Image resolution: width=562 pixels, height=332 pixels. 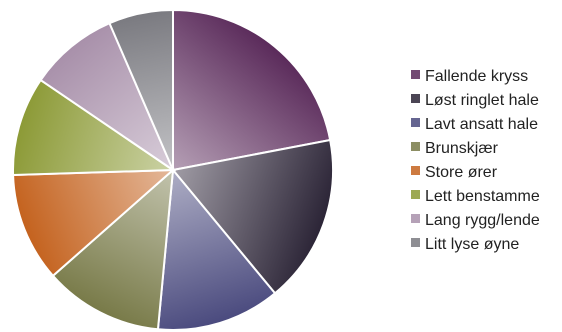 I want to click on legend-label-6: Lett benstamme, so click(x=482, y=196).